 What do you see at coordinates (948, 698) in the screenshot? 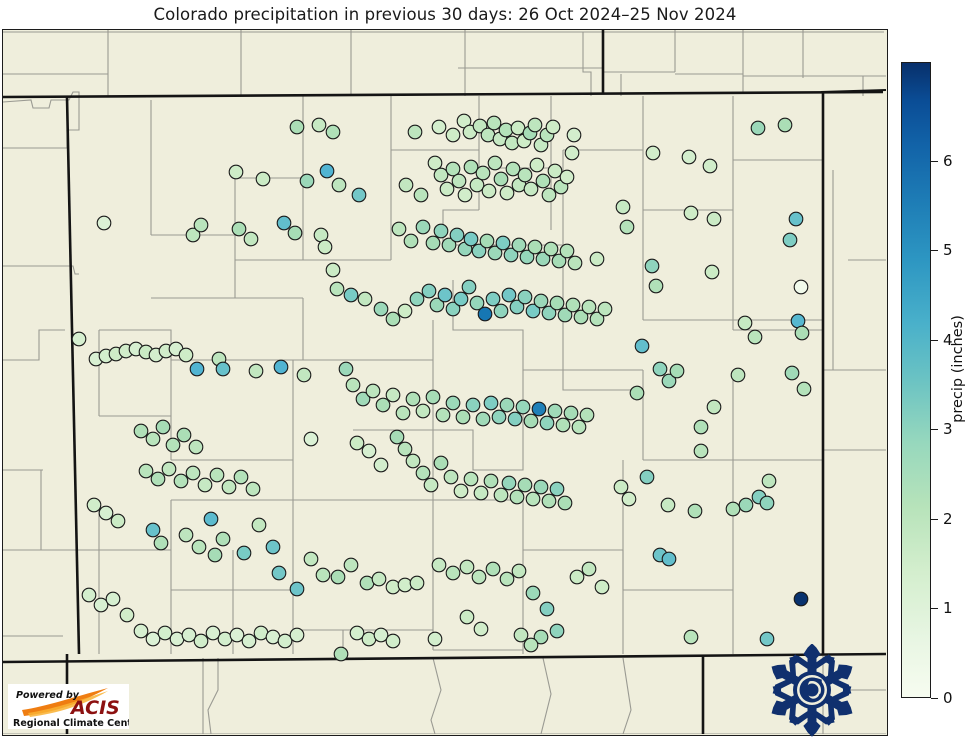
I see `colorbar-tick-label: 0` at bounding box center [948, 698].